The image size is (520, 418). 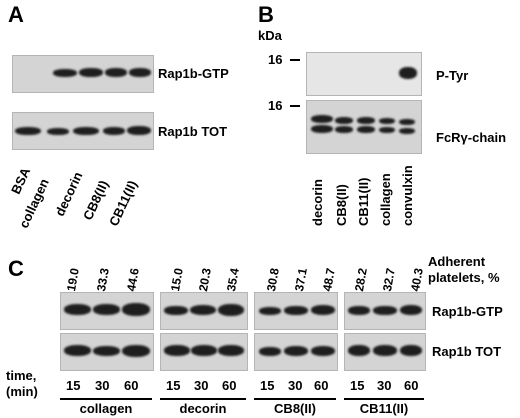 What do you see at coordinates (467, 311) in the screenshot?
I see `panel-c-label-gtp: Rap1b-GTP` at bounding box center [467, 311].